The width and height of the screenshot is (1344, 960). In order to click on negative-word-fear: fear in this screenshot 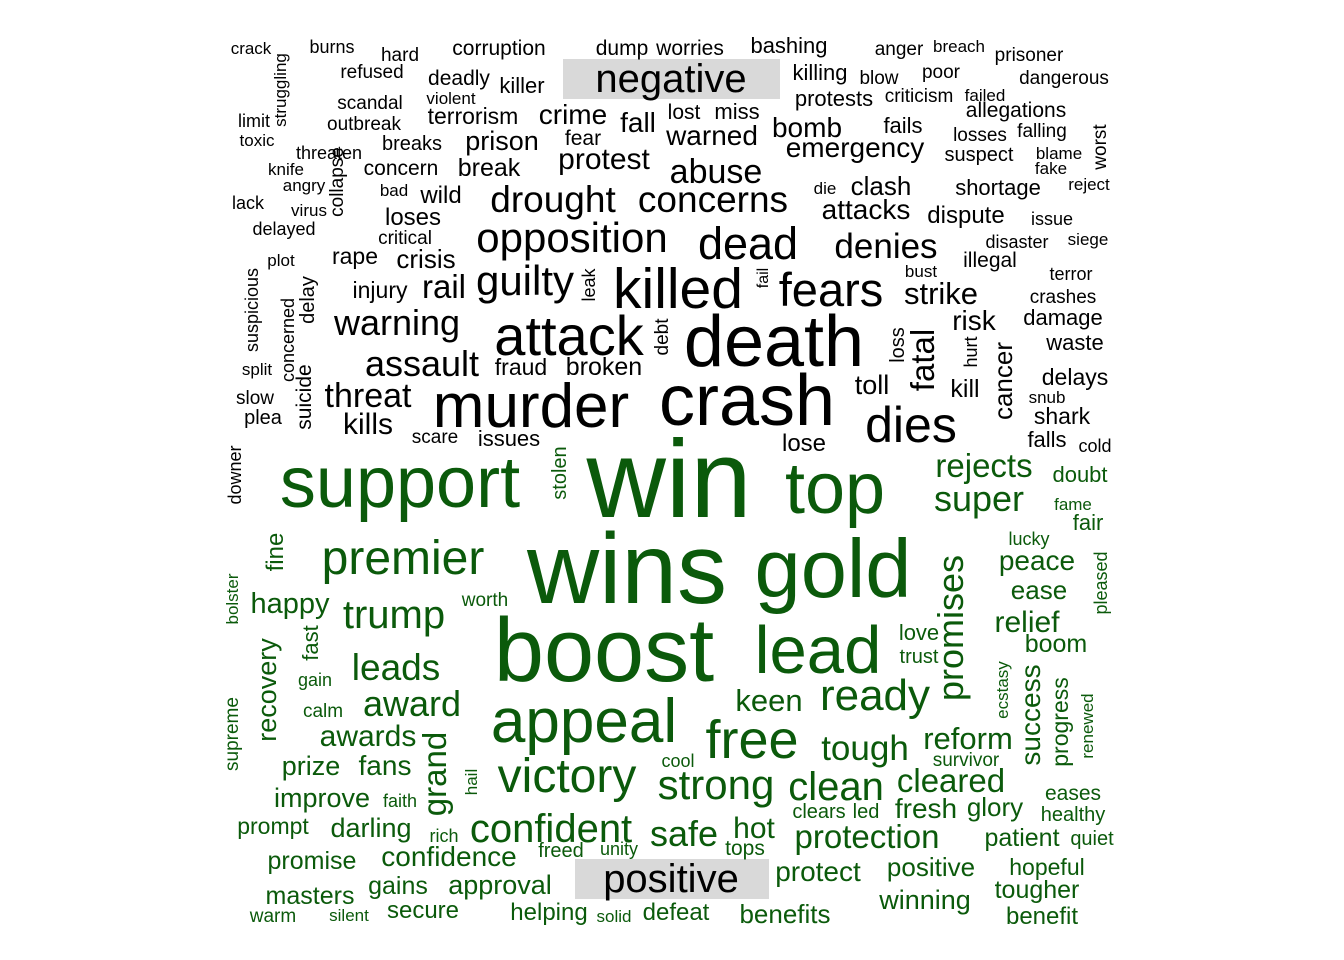, I will do `click(583, 138)`.